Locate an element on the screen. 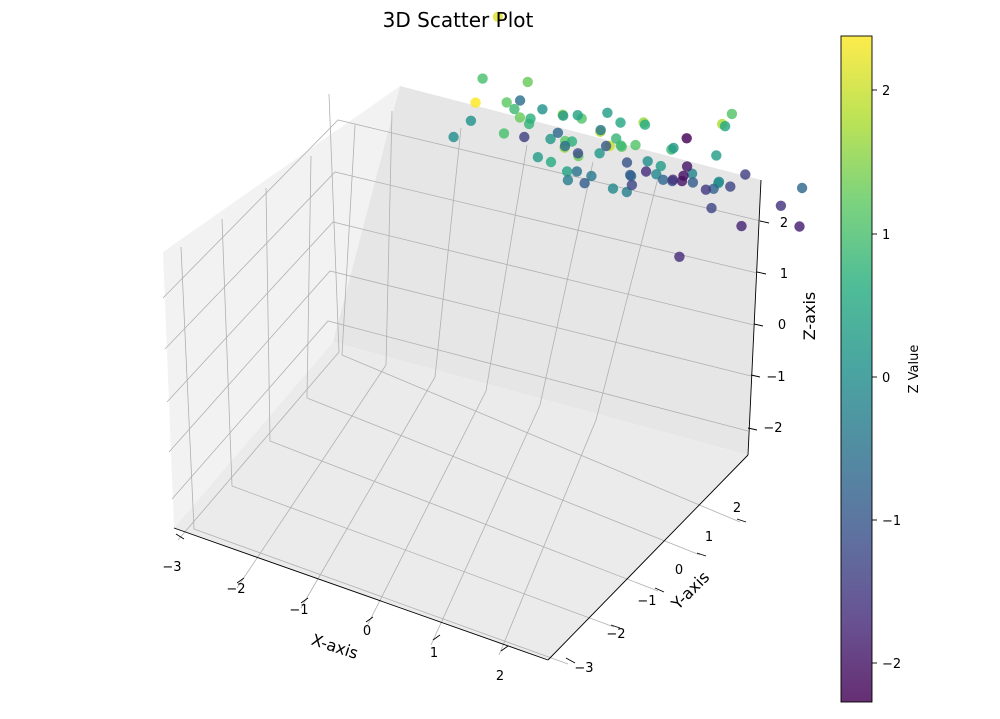 The height and width of the screenshot is (719, 1000). x-tick-labels: −3 −2 −1 0 1 2 is located at coordinates (333, 622).